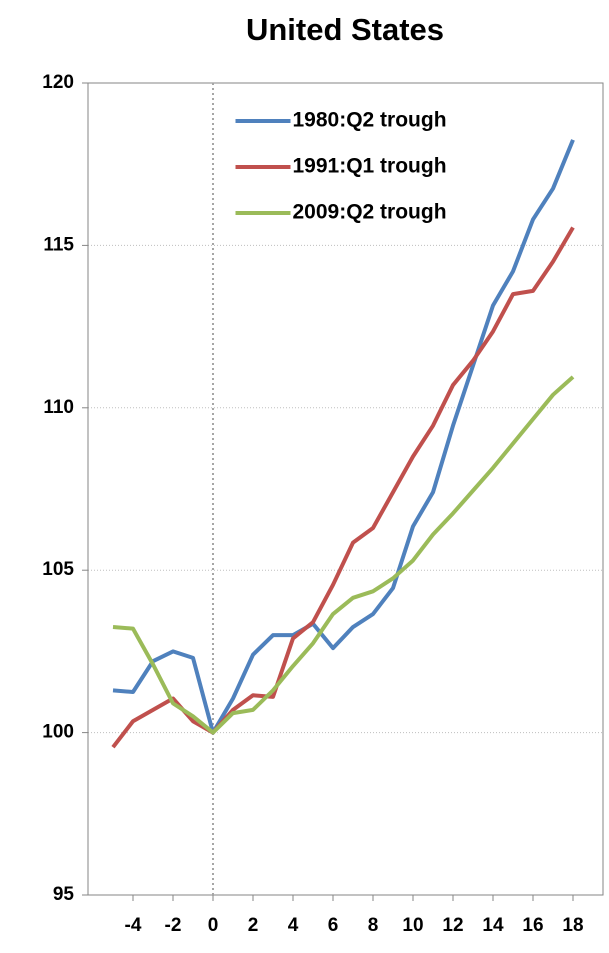  I want to click on x-tick-label: -4, so click(133, 925).